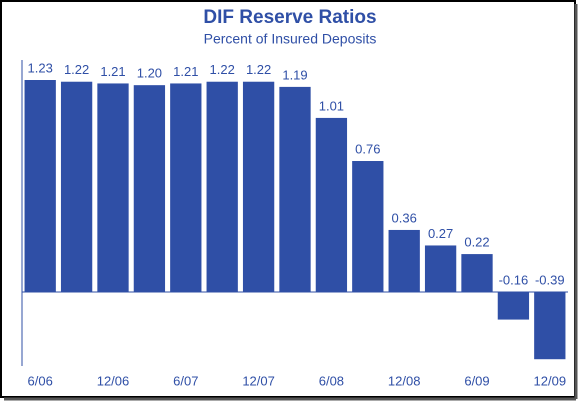  Describe the element at coordinates (514, 279) in the screenshot. I see `data-label: -0.16` at that location.